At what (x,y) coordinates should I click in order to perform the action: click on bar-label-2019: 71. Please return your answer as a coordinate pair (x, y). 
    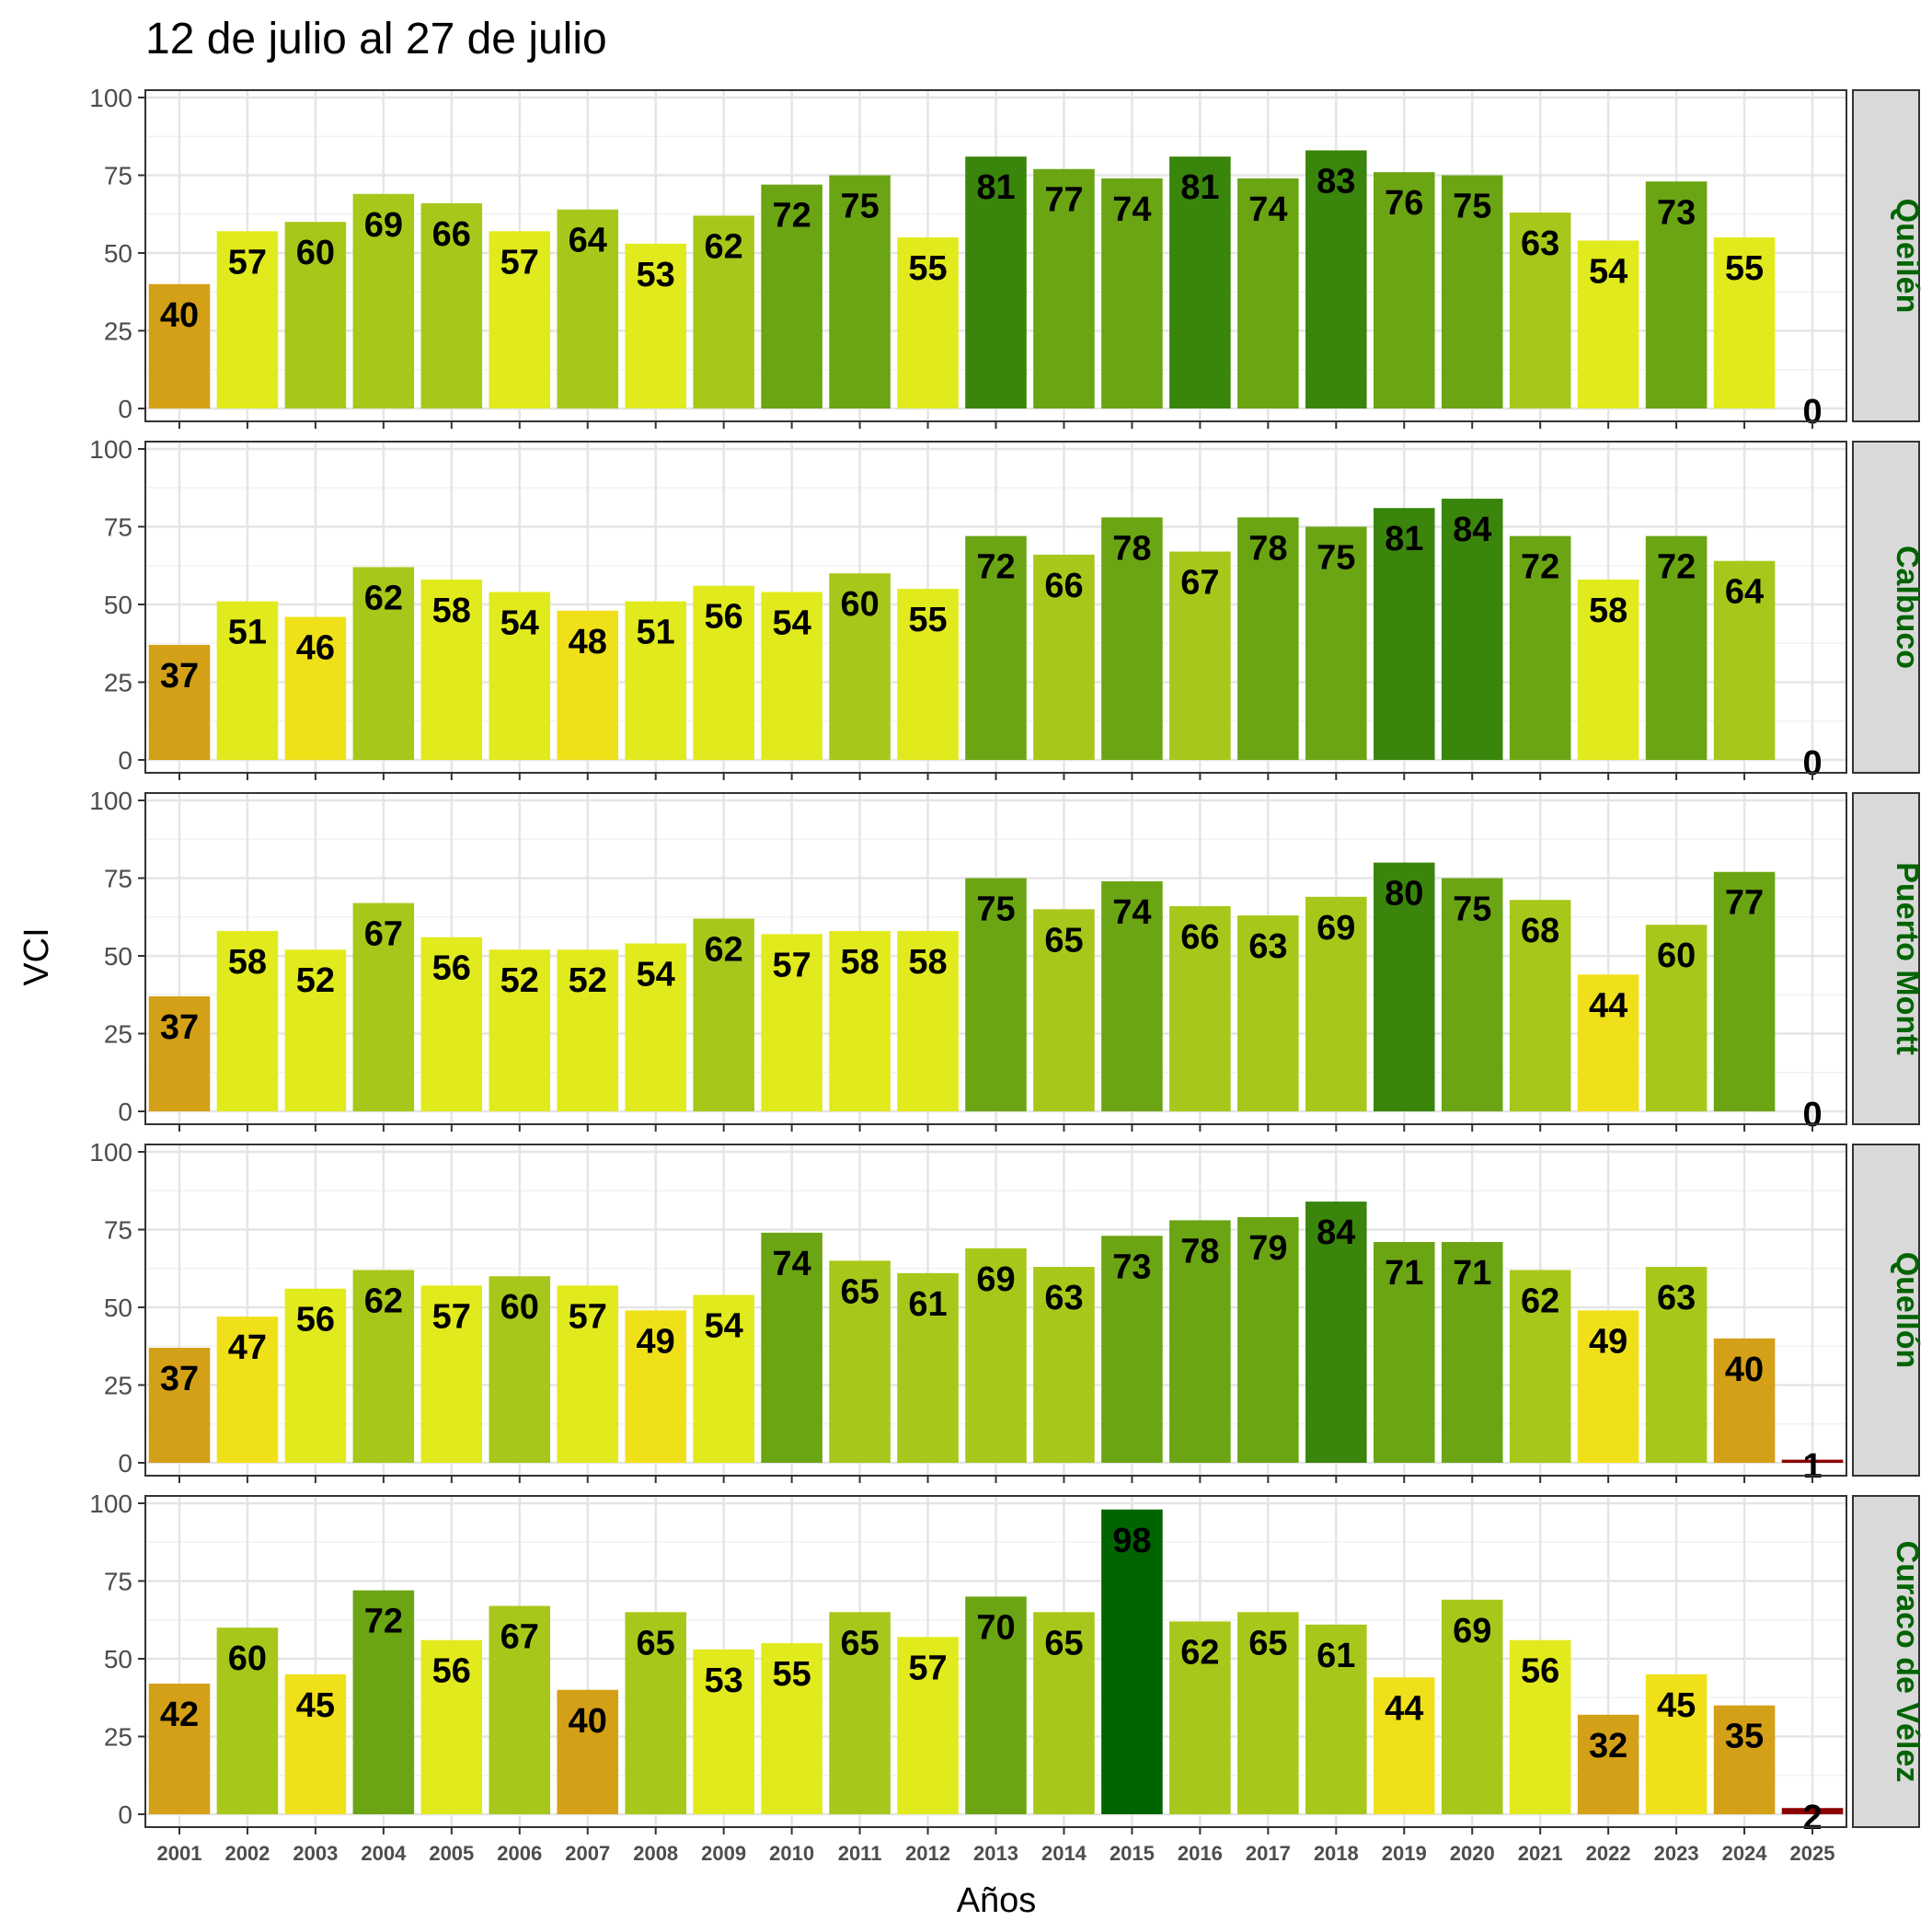
    Looking at the image, I should click on (1404, 1273).